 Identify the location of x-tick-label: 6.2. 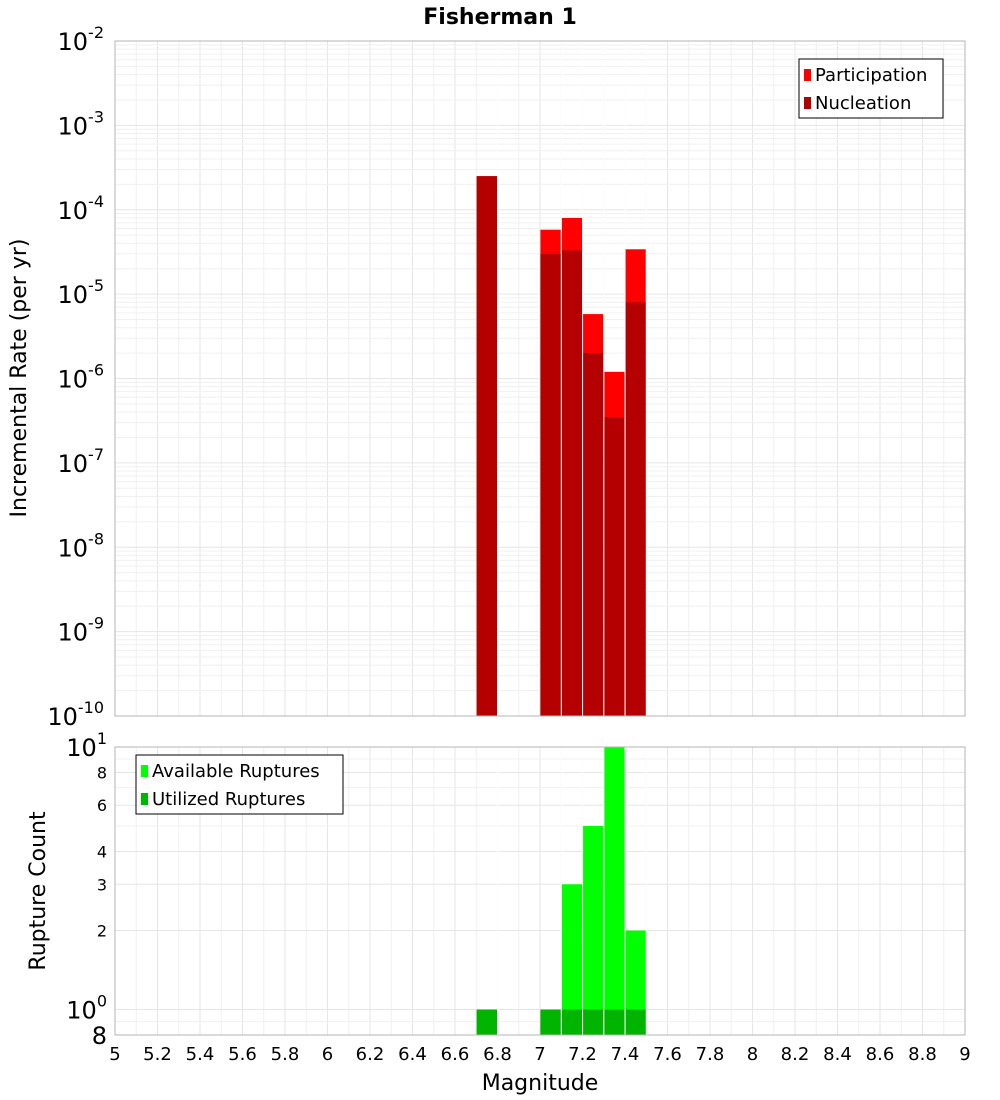
(370, 1054).